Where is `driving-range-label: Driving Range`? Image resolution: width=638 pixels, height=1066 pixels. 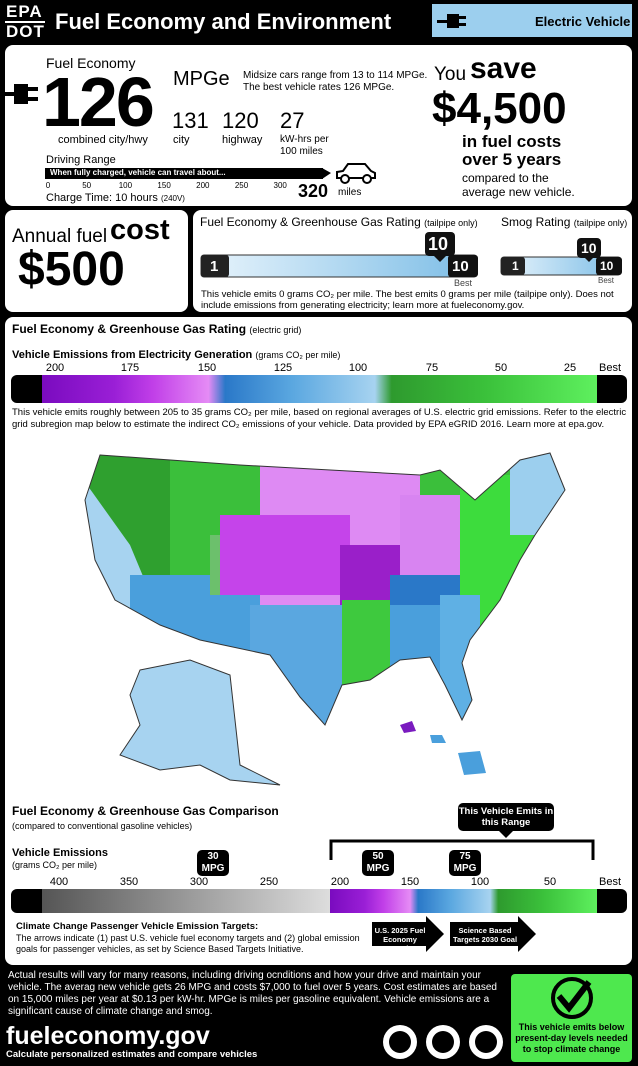
driving-range-label: Driving Range is located at coordinates (81, 160).